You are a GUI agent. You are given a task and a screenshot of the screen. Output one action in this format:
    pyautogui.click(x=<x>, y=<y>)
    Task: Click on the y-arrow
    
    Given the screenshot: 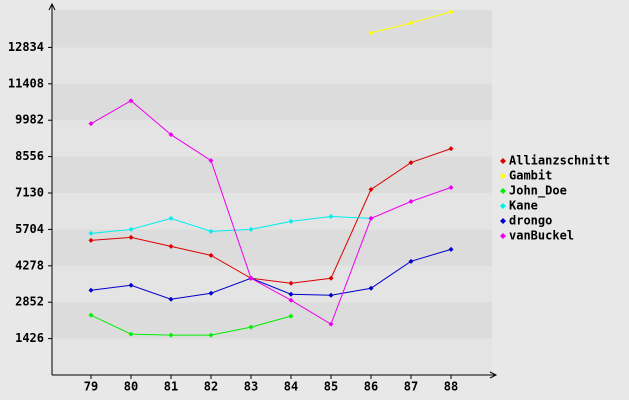 What is the action you would take?
    pyautogui.click(x=52, y=6)
    